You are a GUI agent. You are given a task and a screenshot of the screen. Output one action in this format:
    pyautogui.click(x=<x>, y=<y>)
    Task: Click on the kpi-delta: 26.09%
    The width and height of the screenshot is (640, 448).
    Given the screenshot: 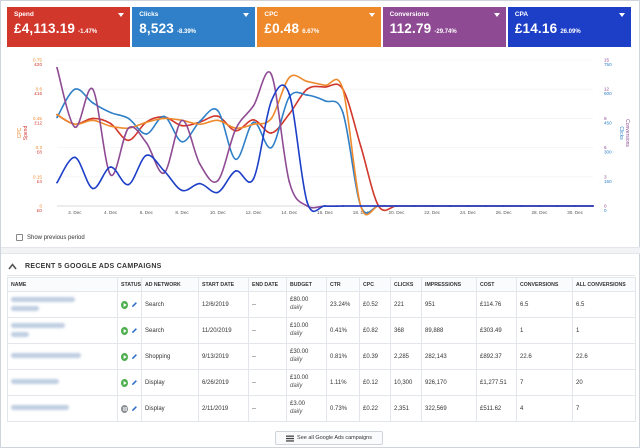 What is the action you would take?
    pyautogui.click(x=570, y=32)
    